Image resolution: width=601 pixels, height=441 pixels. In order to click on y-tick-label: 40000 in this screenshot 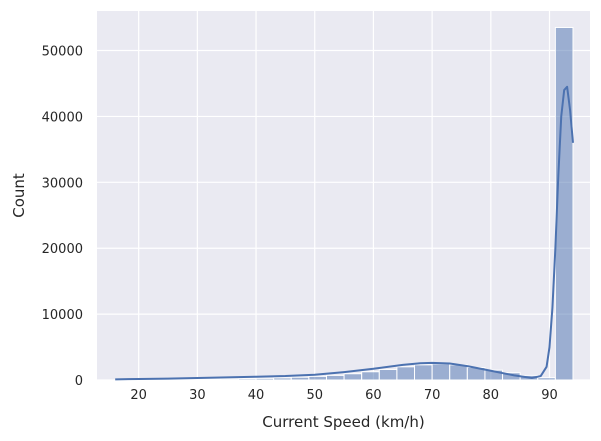, I will do `click(62, 117)`.